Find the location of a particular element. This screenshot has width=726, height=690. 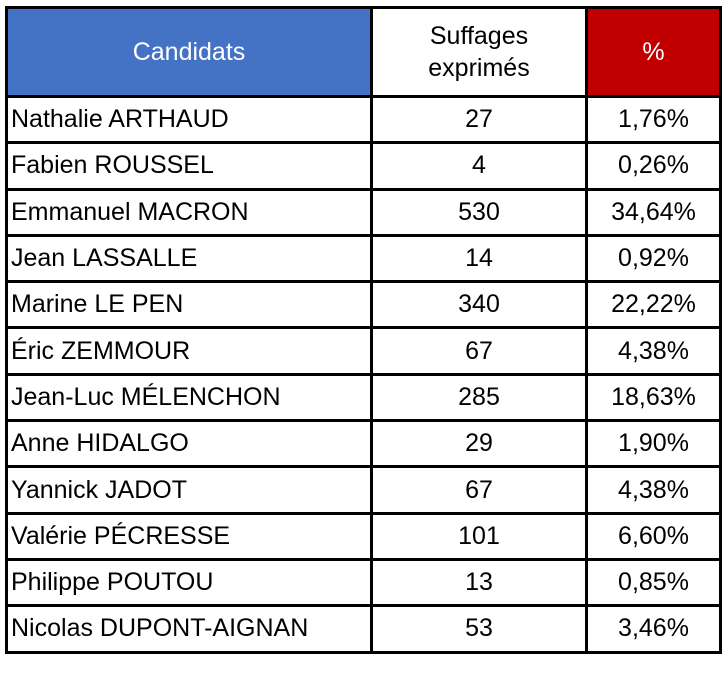

table-cell: Yannick JADOT is located at coordinates (189, 490).